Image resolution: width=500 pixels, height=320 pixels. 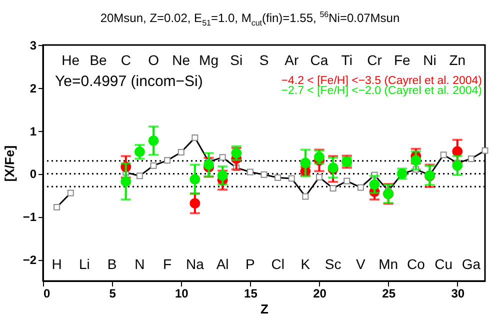 What do you see at coordinates (333, 264) in the screenshot?
I see `annotation: Sc` at bounding box center [333, 264].